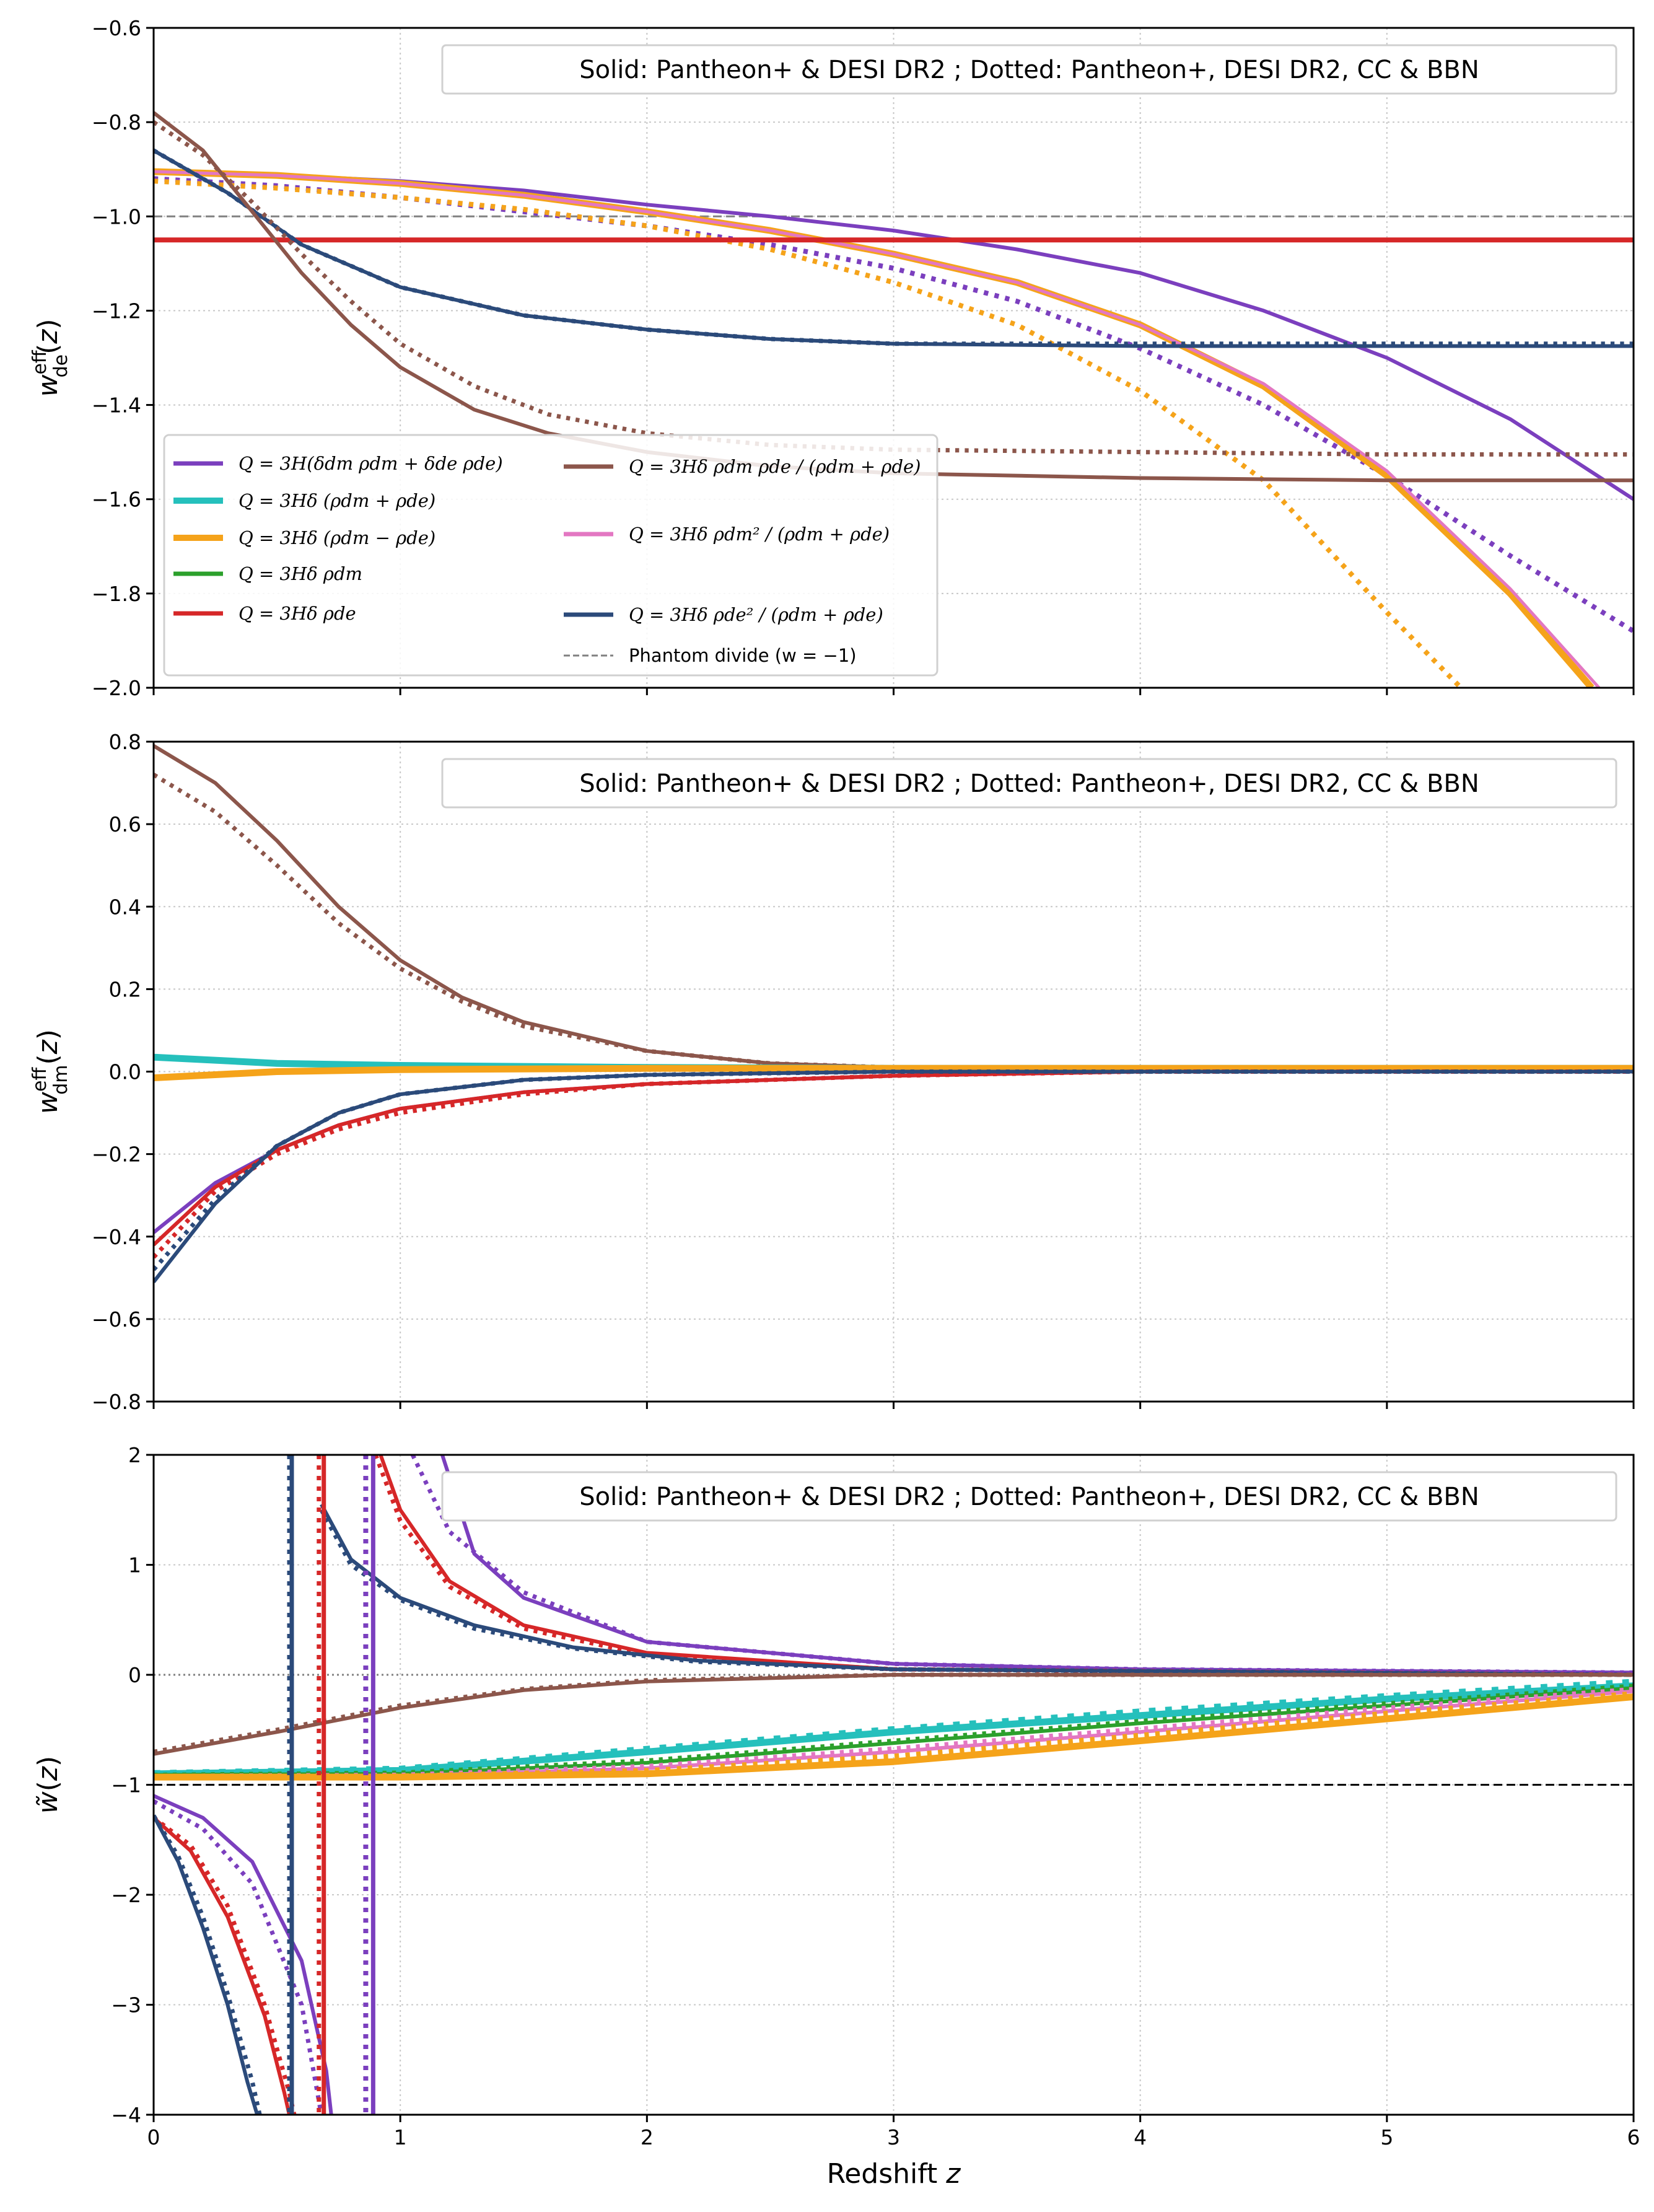  What do you see at coordinates (126, 1785) in the screenshot?
I see `y-tick-label: −1` at bounding box center [126, 1785].